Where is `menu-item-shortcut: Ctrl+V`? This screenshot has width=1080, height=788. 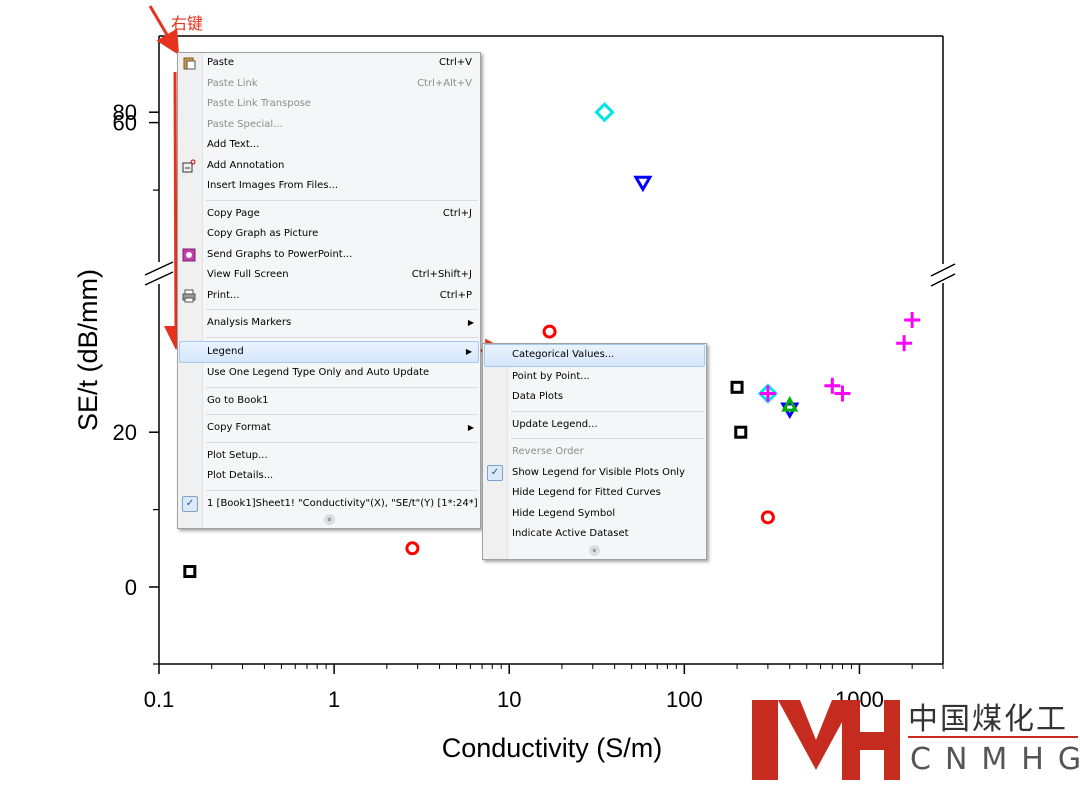 menu-item-shortcut: Ctrl+V is located at coordinates (455, 62).